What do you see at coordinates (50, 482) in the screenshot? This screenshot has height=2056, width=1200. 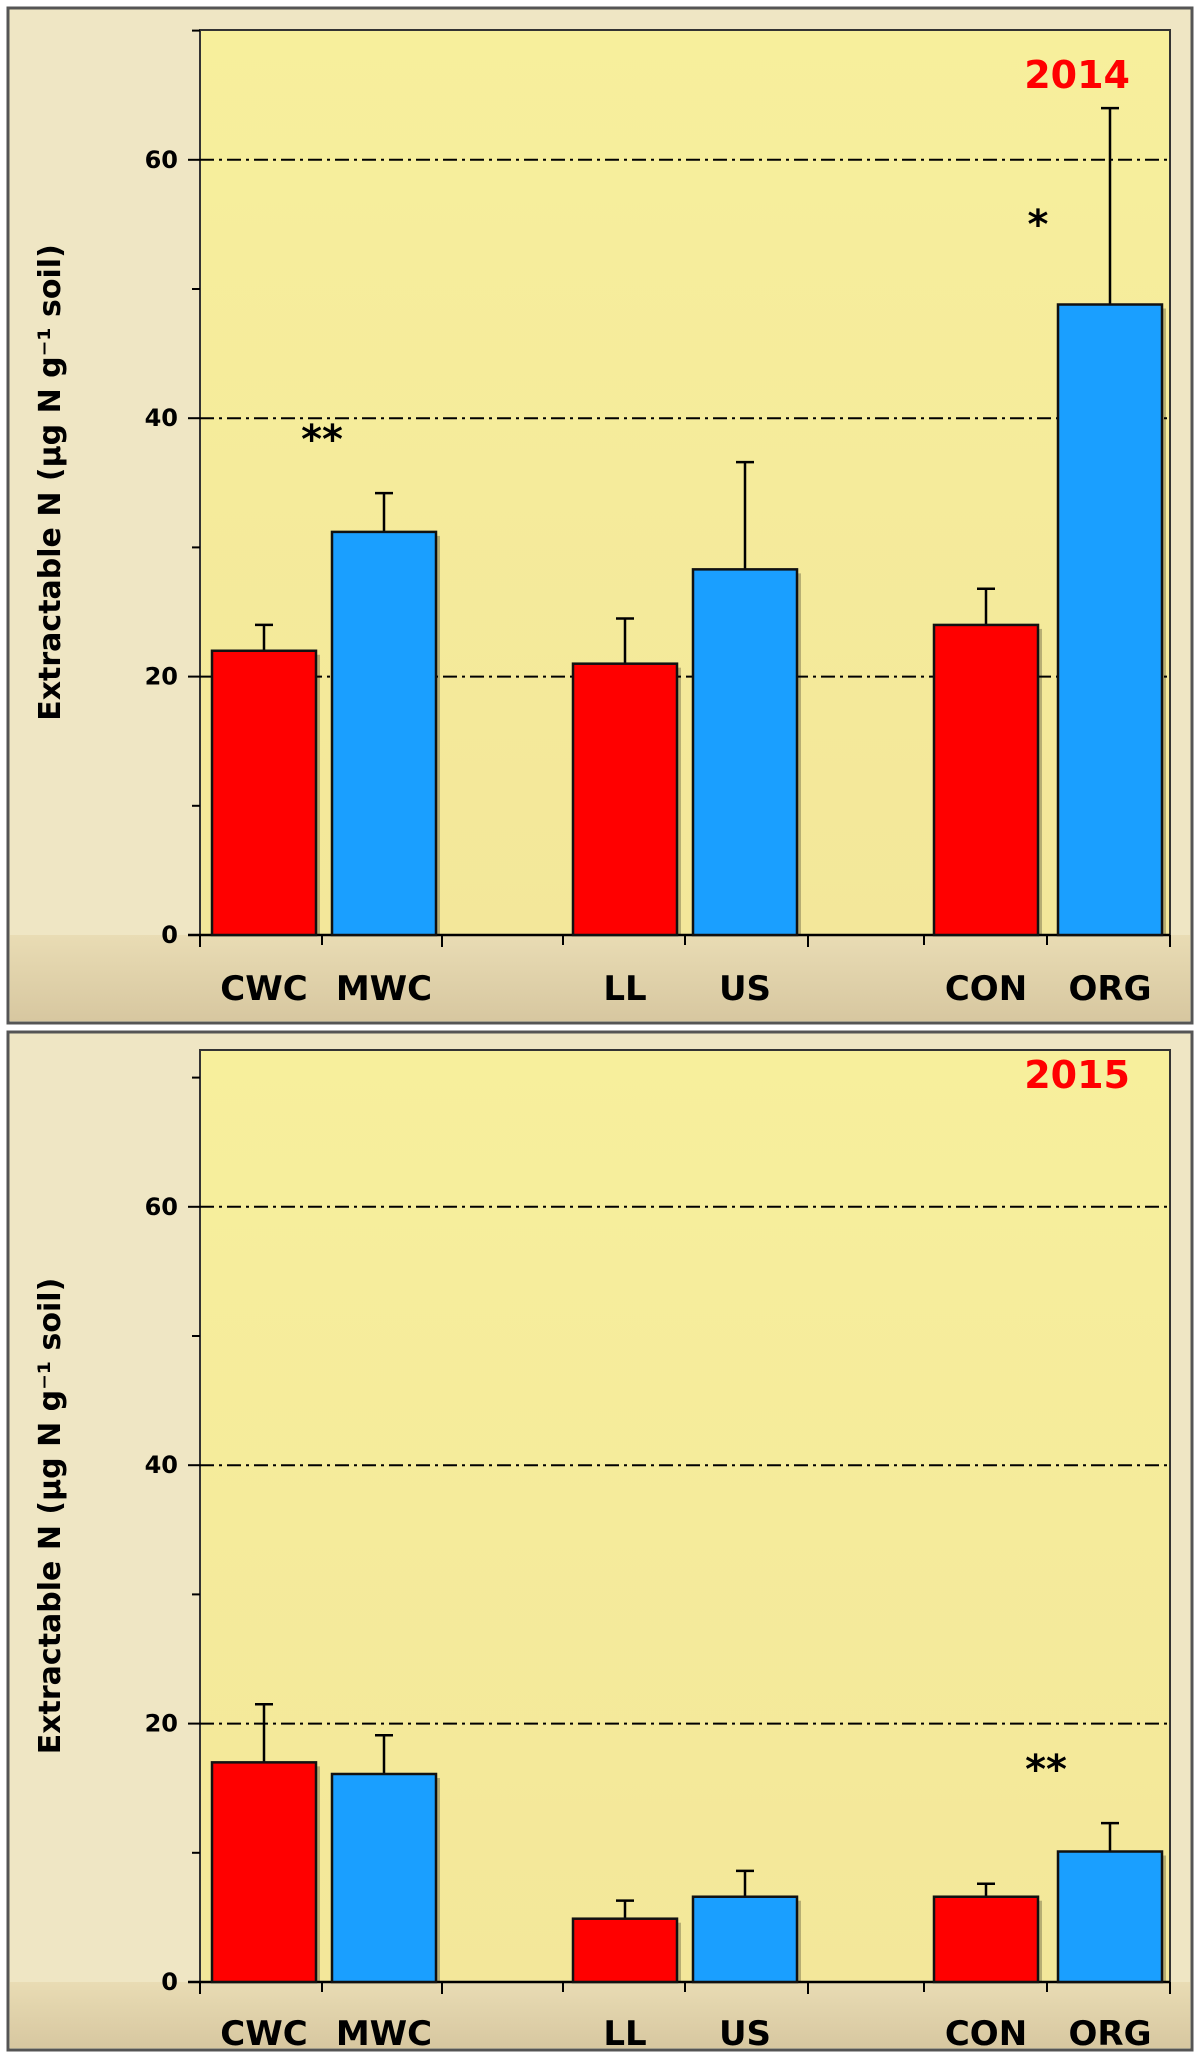 I see `y-axis-label-2014: Extractable N (µg N g⁻¹ soil)` at bounding box center [50, 482].